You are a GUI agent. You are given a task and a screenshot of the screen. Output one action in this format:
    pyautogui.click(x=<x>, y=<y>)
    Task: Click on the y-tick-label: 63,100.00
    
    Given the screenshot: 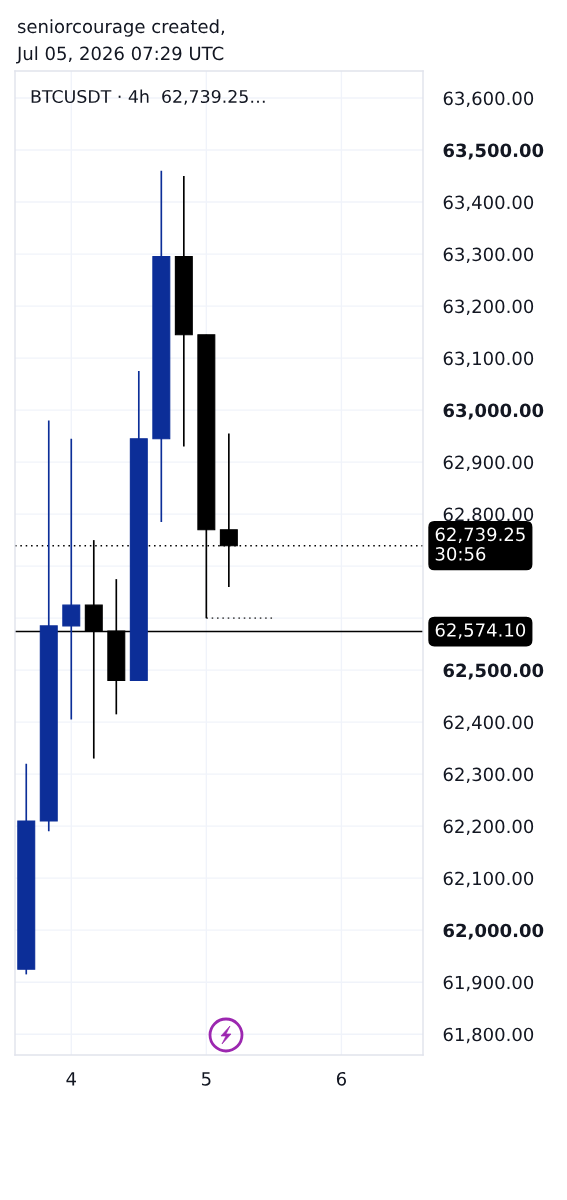 What is the action you would take?
    pyautogui.click(x=488, y=359)
    